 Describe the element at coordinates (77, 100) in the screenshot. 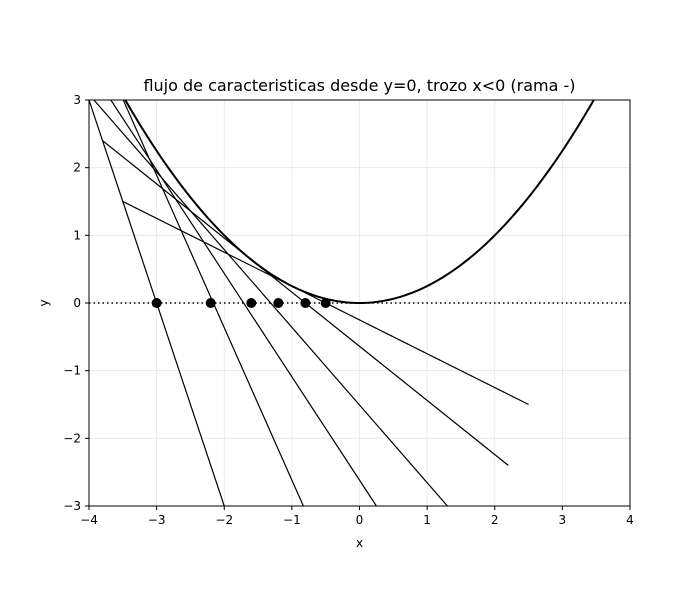

I see `y-tick-label-6: 3` at that location.